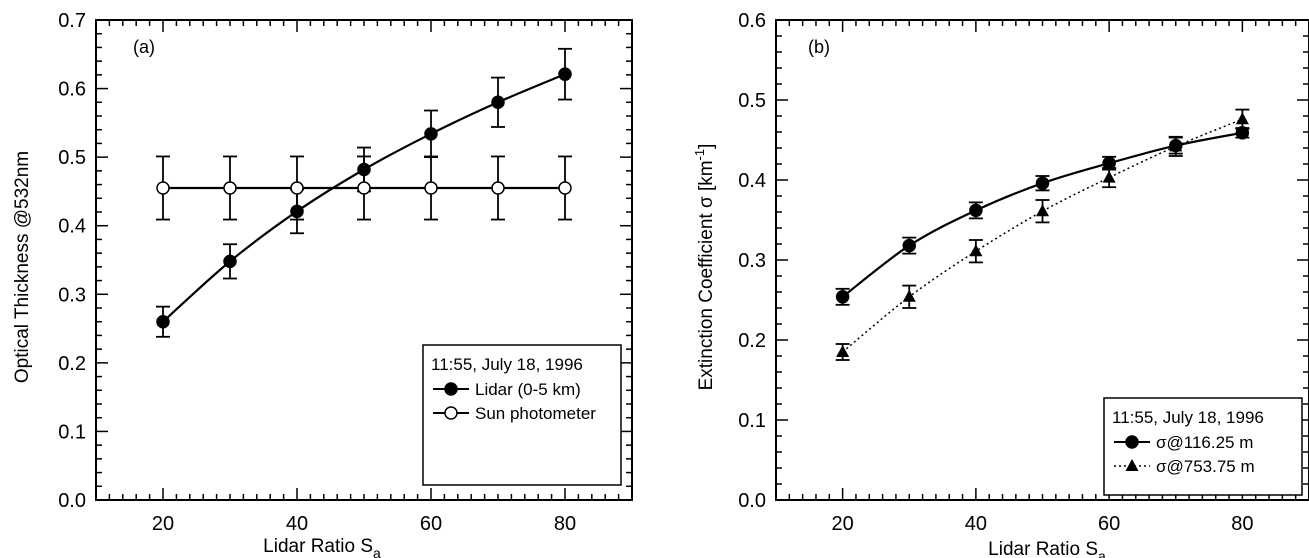  Describe the element at coordinates (431, 524) in the screenshot. I see `panel-a-x-tick-label: 60` at that location.